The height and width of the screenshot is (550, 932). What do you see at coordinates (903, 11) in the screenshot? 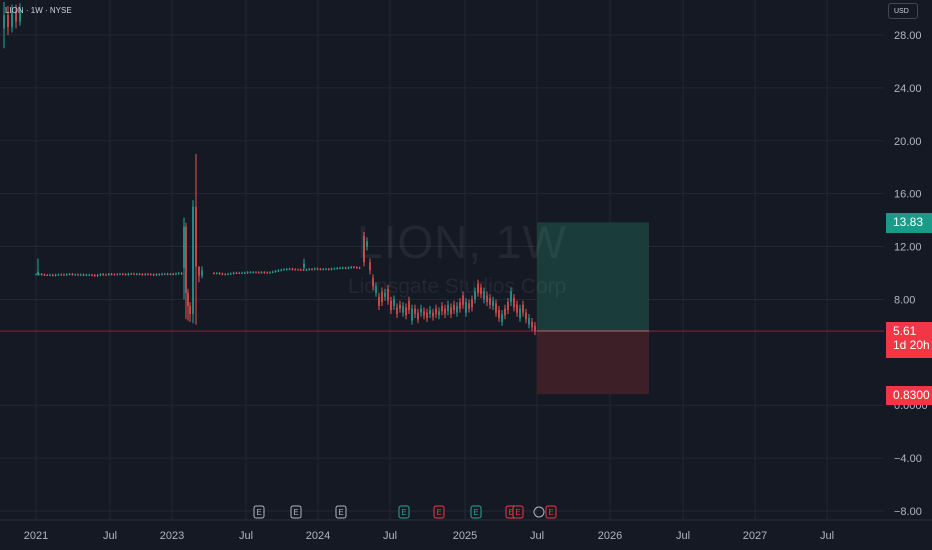
I see `currency-button: USD` at bounding box center [903, 11].